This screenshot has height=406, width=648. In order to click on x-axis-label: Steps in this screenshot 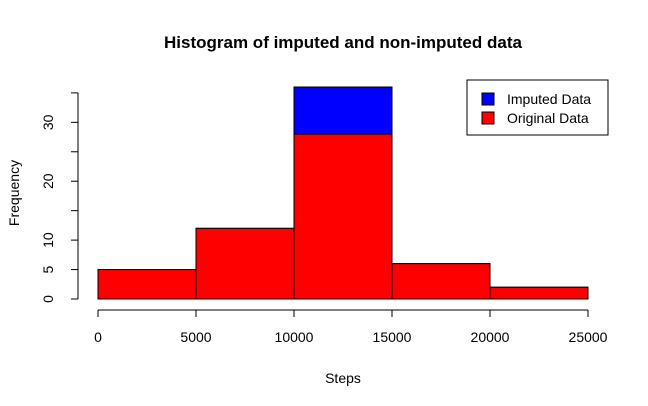, I will do `click(343, 378)`.